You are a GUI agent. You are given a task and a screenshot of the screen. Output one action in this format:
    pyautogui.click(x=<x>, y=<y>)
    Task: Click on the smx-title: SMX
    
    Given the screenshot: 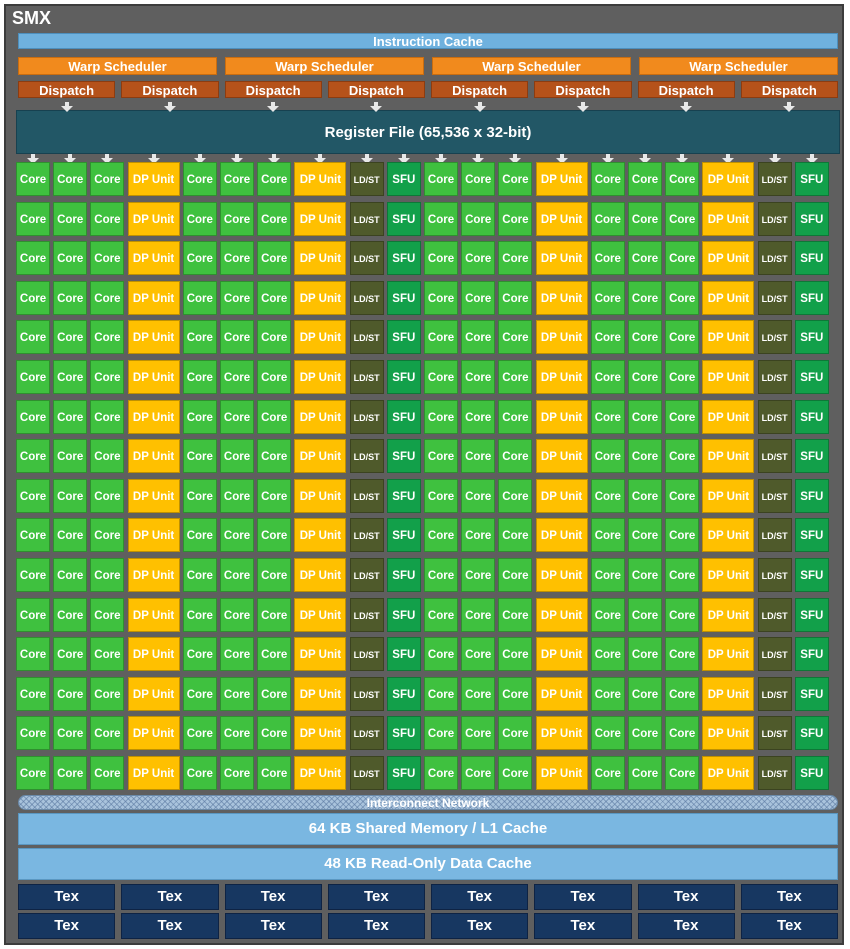 What is the action you would take?
    pyautogui.click(x=32, y=18)
    